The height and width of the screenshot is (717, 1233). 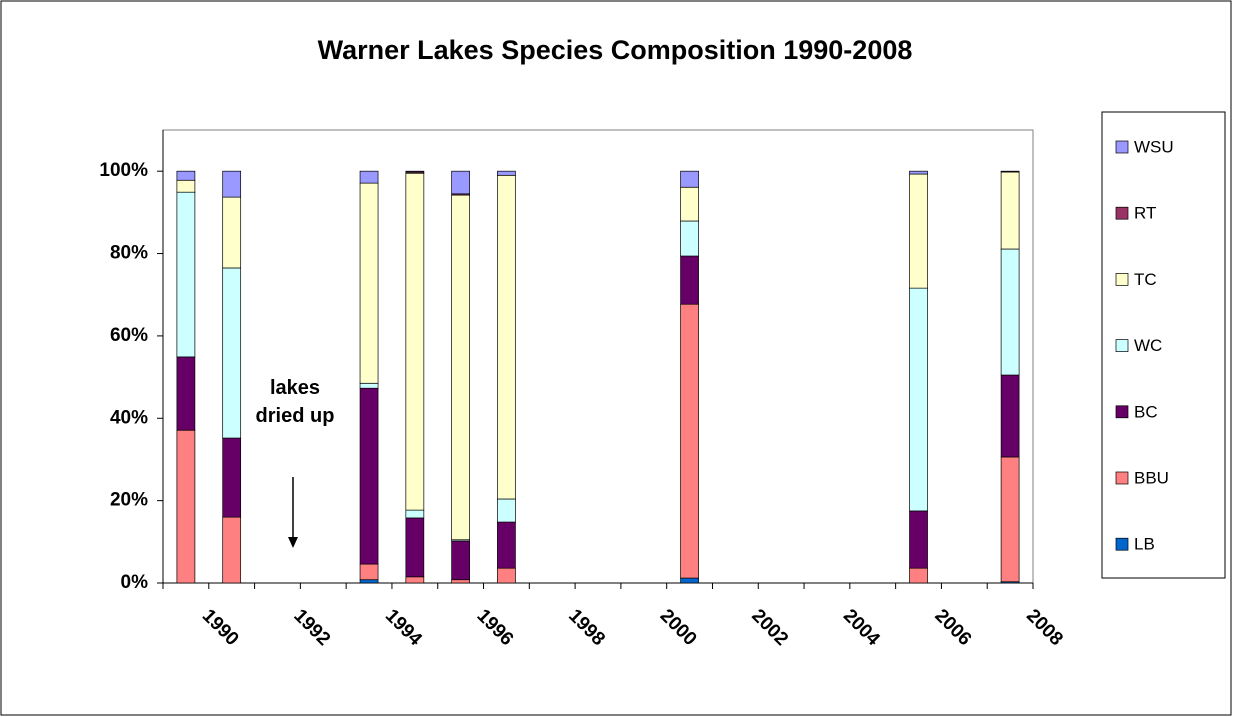 What do you see at coordinates (293, 542) in the screenshot?
I see `arrow-head` at bounding box center [293, 542].